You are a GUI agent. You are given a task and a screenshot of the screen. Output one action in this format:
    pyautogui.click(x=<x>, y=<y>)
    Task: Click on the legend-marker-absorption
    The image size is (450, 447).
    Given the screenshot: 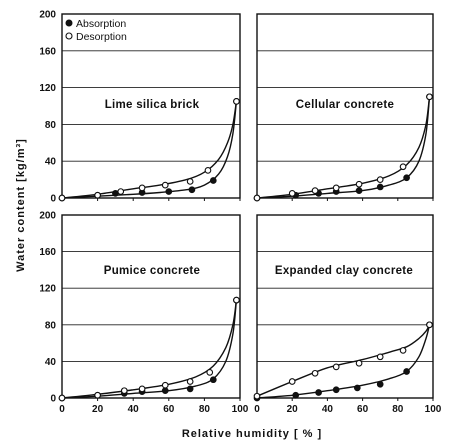 What is the action you would take?
    pyautogui.click(x=69, y=23)
    